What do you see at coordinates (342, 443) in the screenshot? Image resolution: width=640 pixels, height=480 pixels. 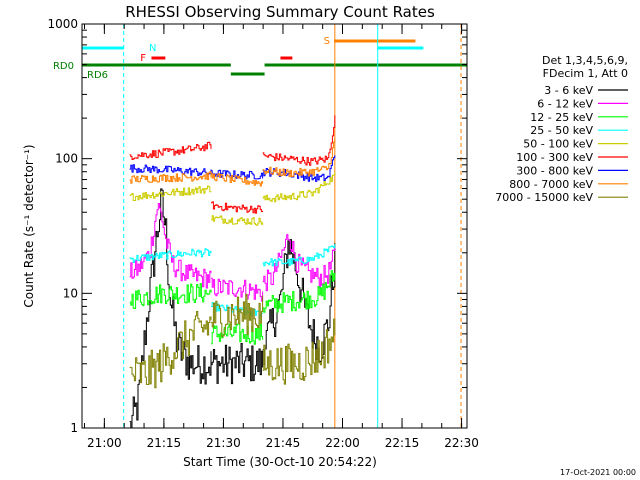 I see `x-tick-label-5: 22:00` at bounding box center [342, 443].